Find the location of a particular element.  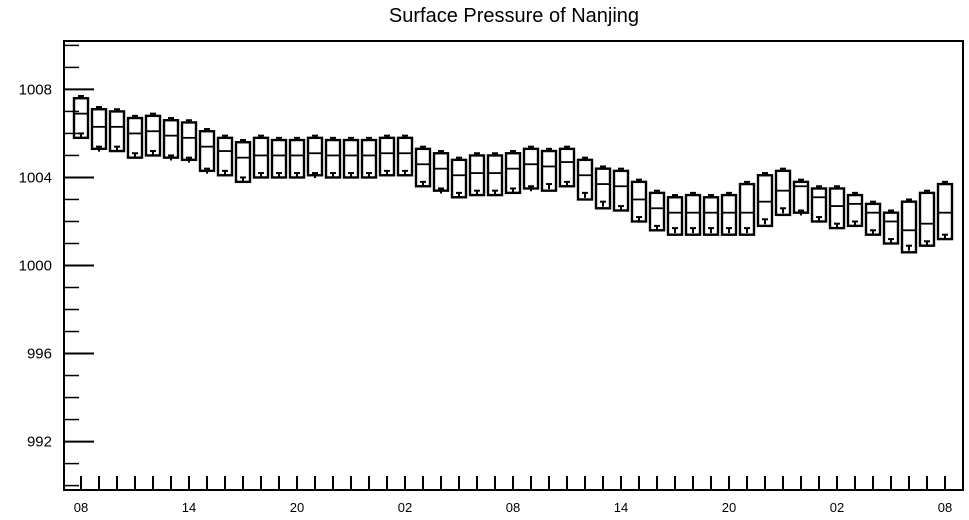

y-tick-label: 992 is located at coordinates (39, 442).